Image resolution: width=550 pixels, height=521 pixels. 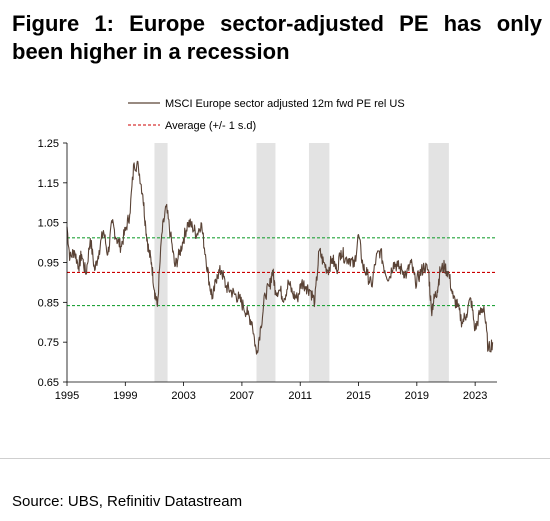 What do you see at coordinates (48, 184) in the screenshot?
I see `y-tick-label: 1.15` at bounding box center [48, 184].